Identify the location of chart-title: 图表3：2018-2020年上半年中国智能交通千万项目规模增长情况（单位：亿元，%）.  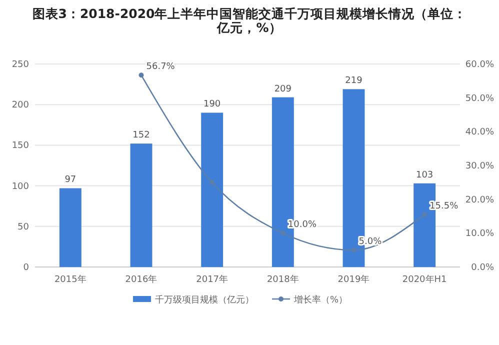
(249, 20).